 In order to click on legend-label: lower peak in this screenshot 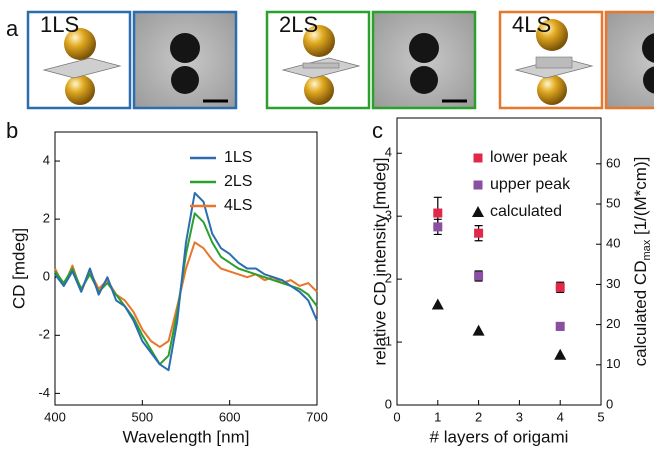, I will do `click(529, 157)`.